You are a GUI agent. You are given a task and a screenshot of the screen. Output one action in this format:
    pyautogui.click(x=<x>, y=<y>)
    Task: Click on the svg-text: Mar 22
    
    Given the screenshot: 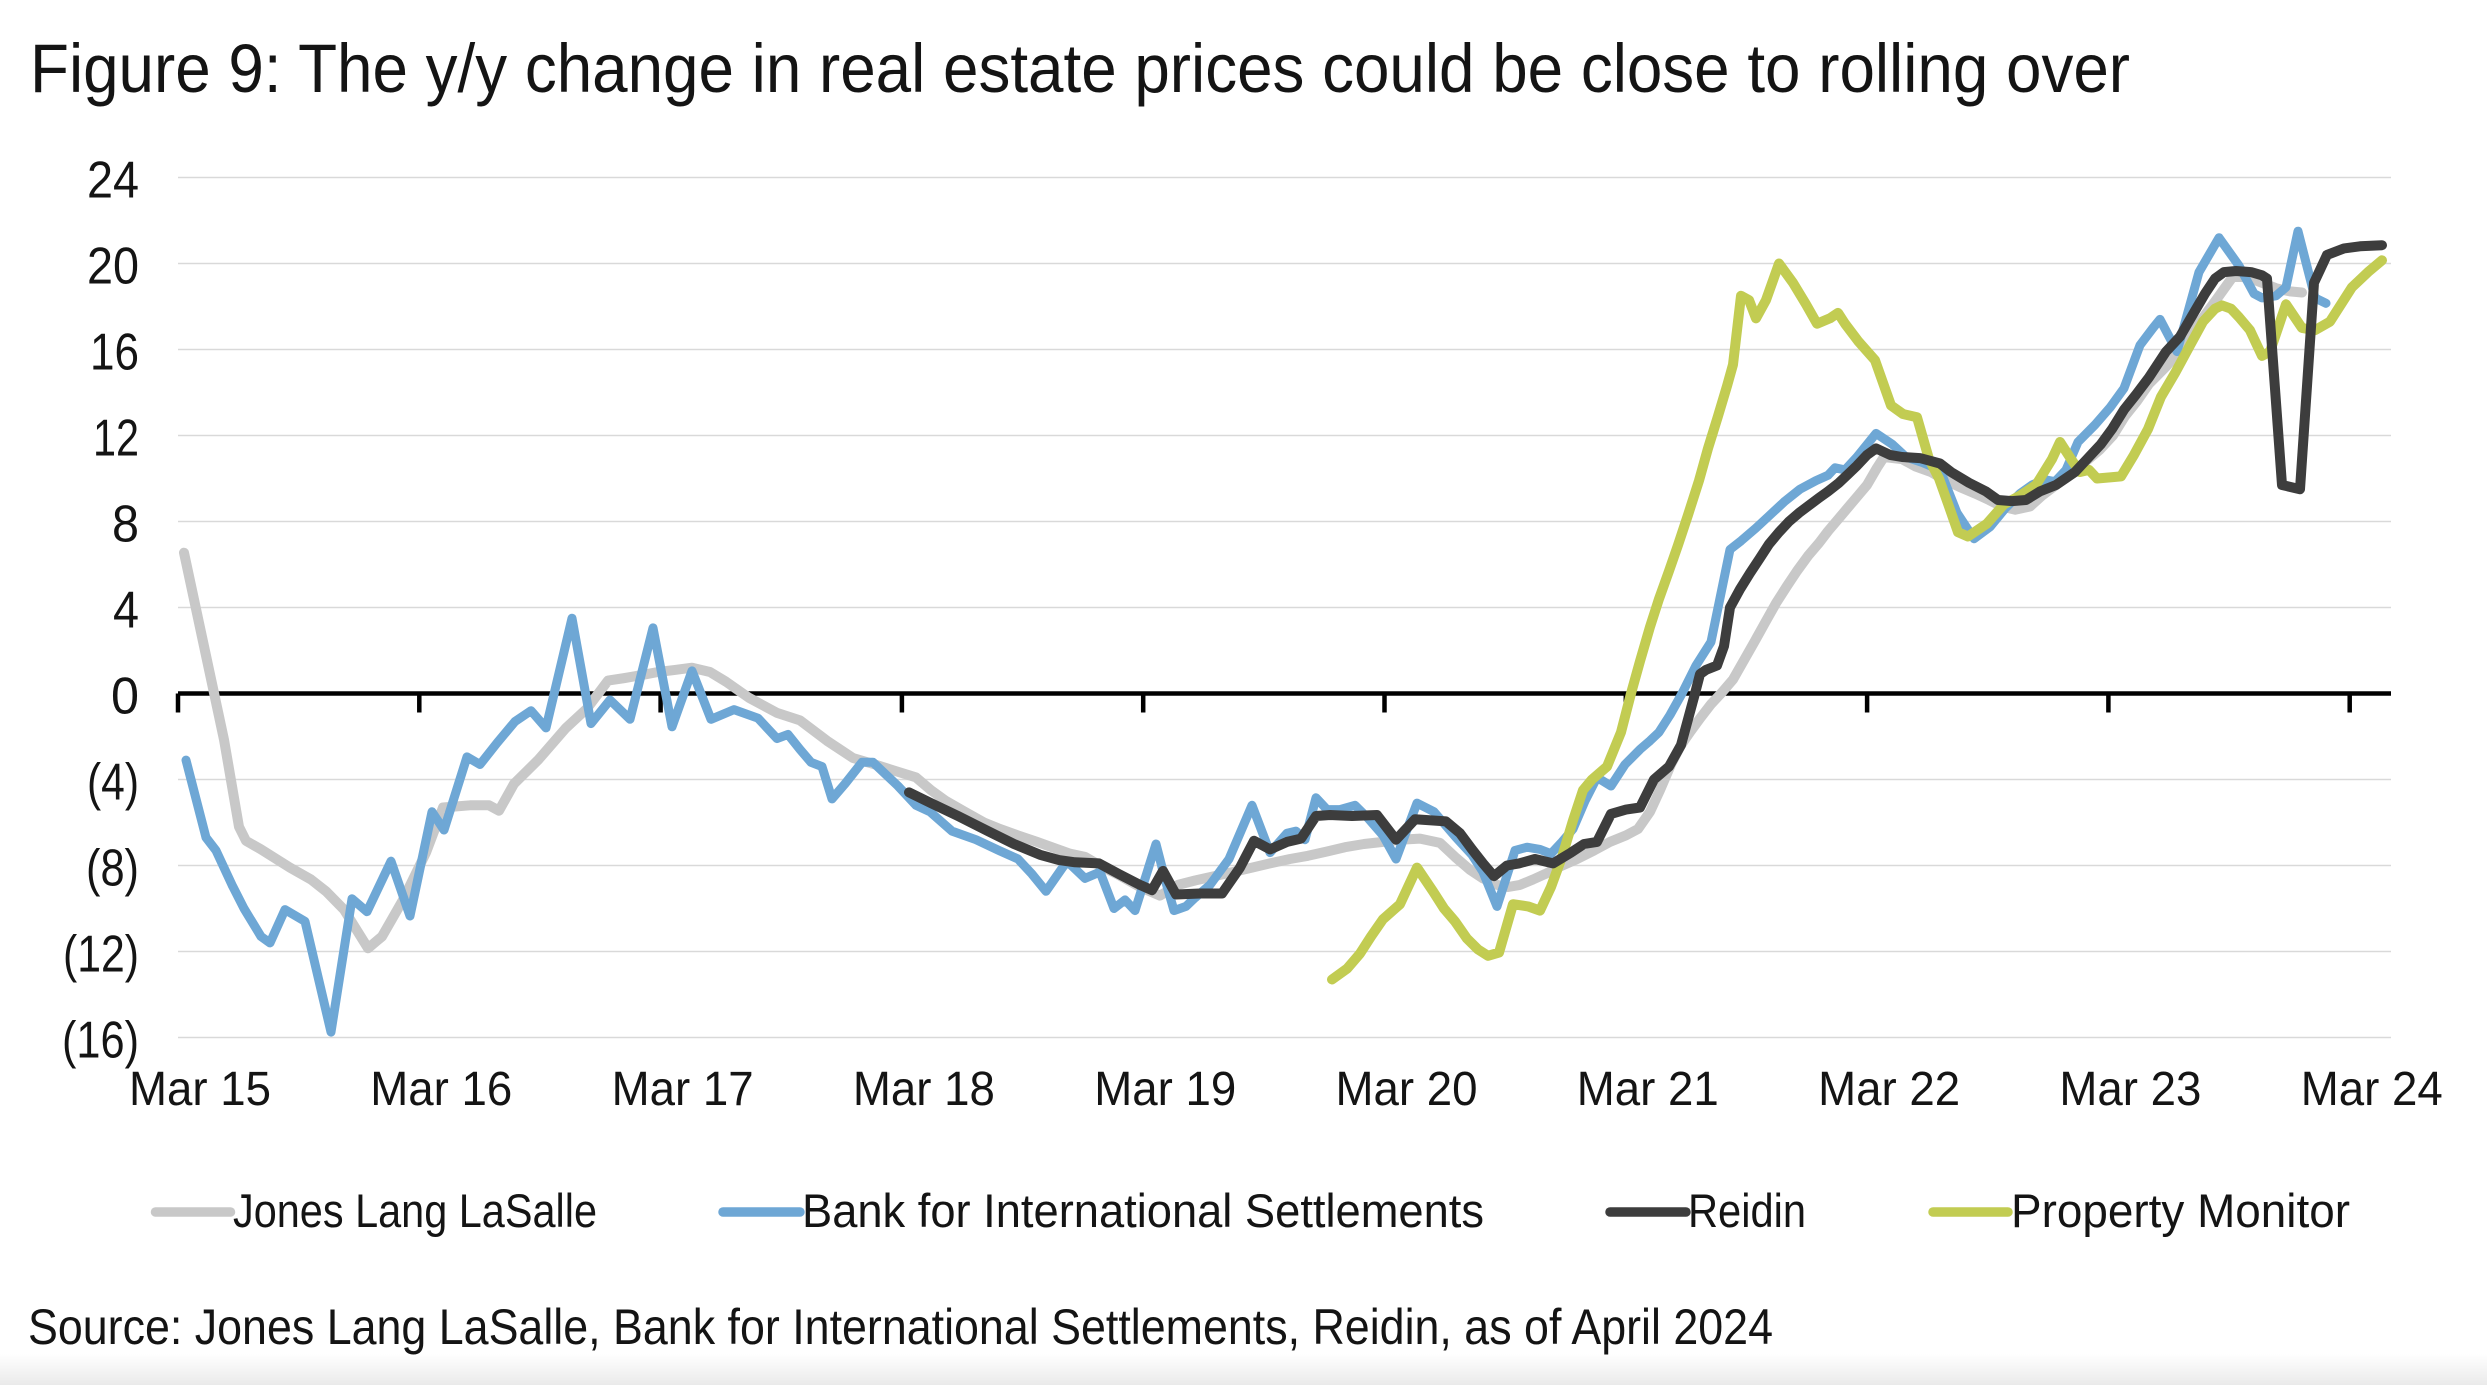 What is the action you would take?
    pyautogui.click(x=1889, y=1089)
    